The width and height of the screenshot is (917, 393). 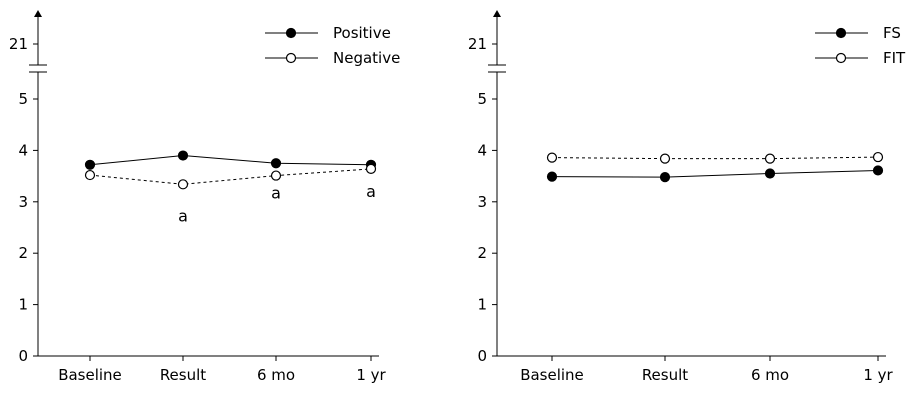 I want to click on series-line-positive, so click(x=230, y=160).